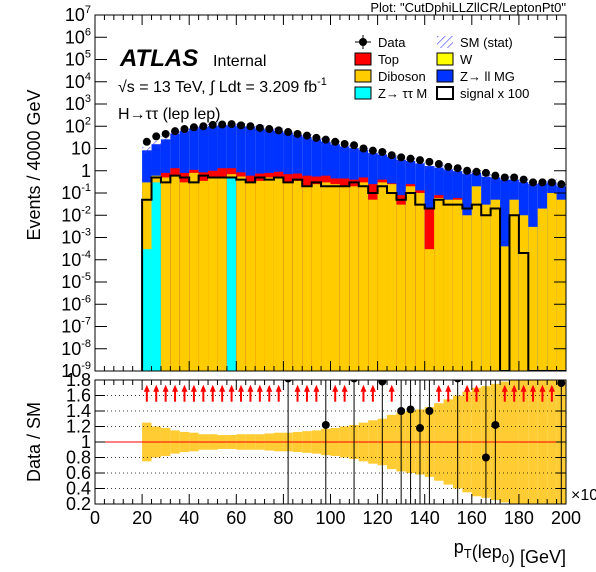 The width and height of the screenshot is (596, 572). What do you see at coordinates (363, 42) in the screenshot?
I see `legend-marker` at bounding box center [363, 42].